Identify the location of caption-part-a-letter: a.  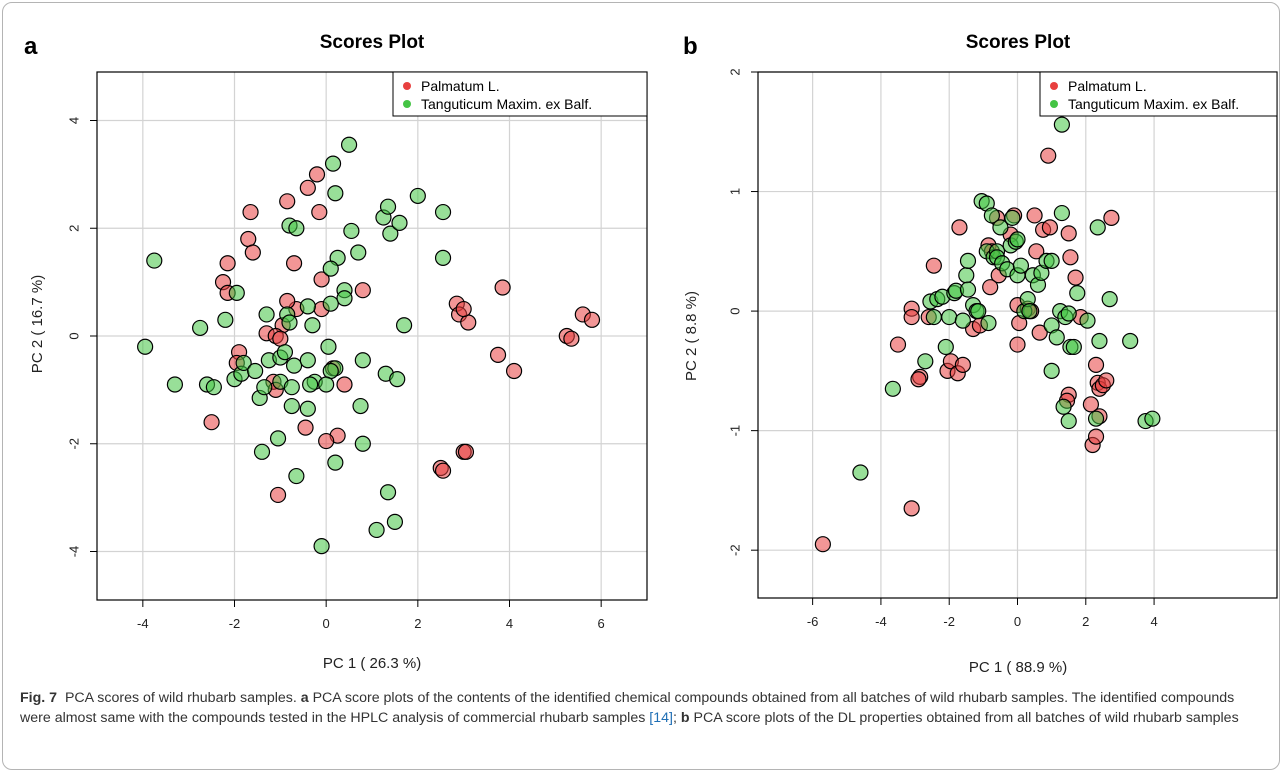
(304, 698).